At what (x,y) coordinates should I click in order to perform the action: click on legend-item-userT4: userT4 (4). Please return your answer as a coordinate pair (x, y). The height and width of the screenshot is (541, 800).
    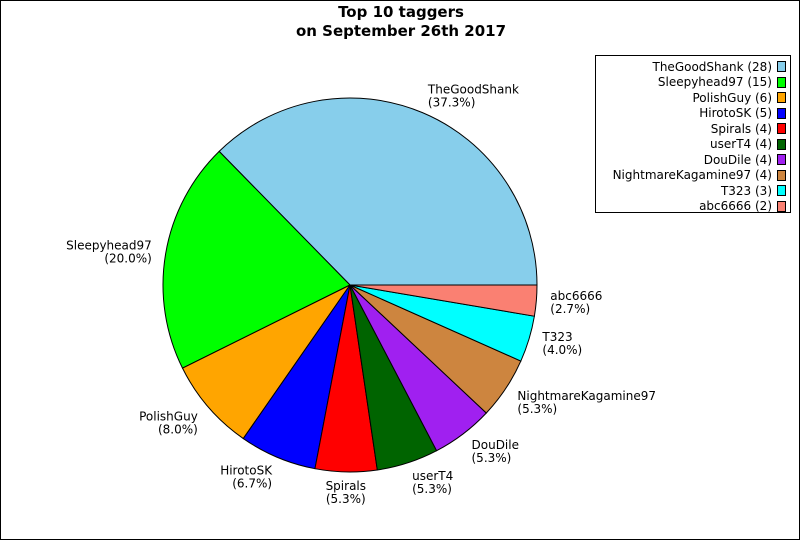
    Looking at the image, I should click on (691, 145).